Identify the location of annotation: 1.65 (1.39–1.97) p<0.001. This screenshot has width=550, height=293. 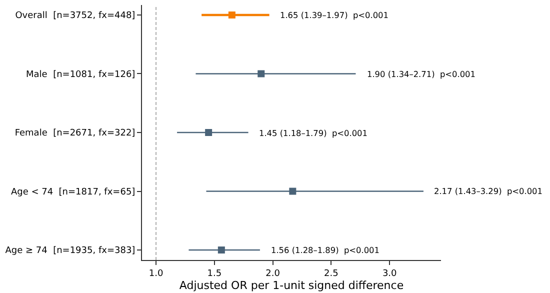
(334, 15).